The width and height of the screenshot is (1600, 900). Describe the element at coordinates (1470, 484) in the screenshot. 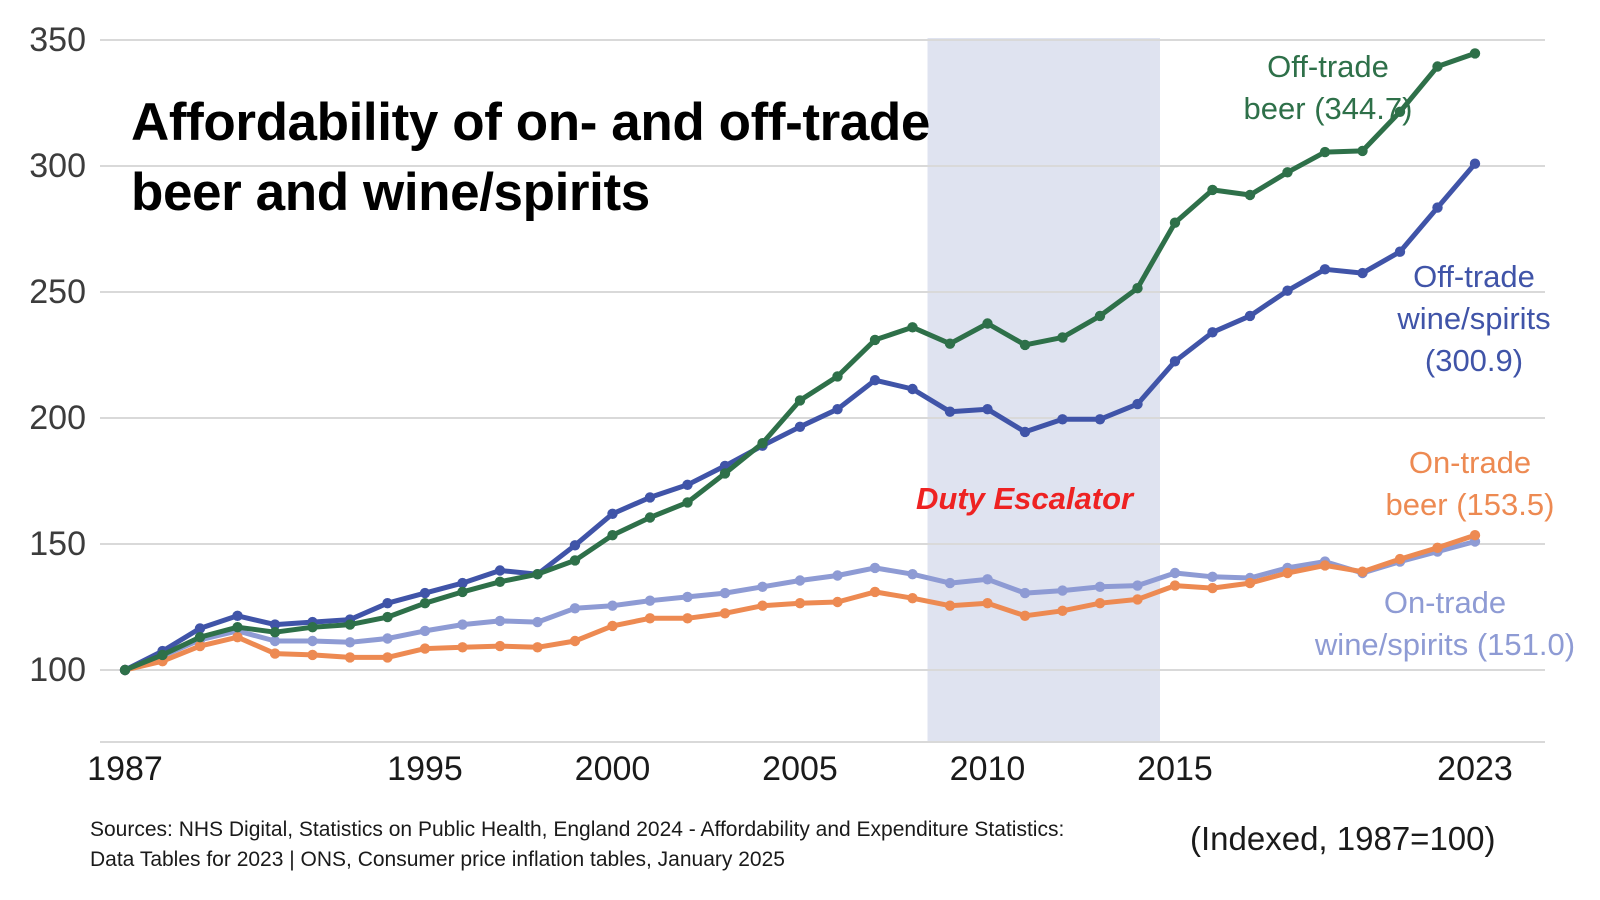

I see `series-label-ontrade-beer: On-trade beer (153.5)` at that location.